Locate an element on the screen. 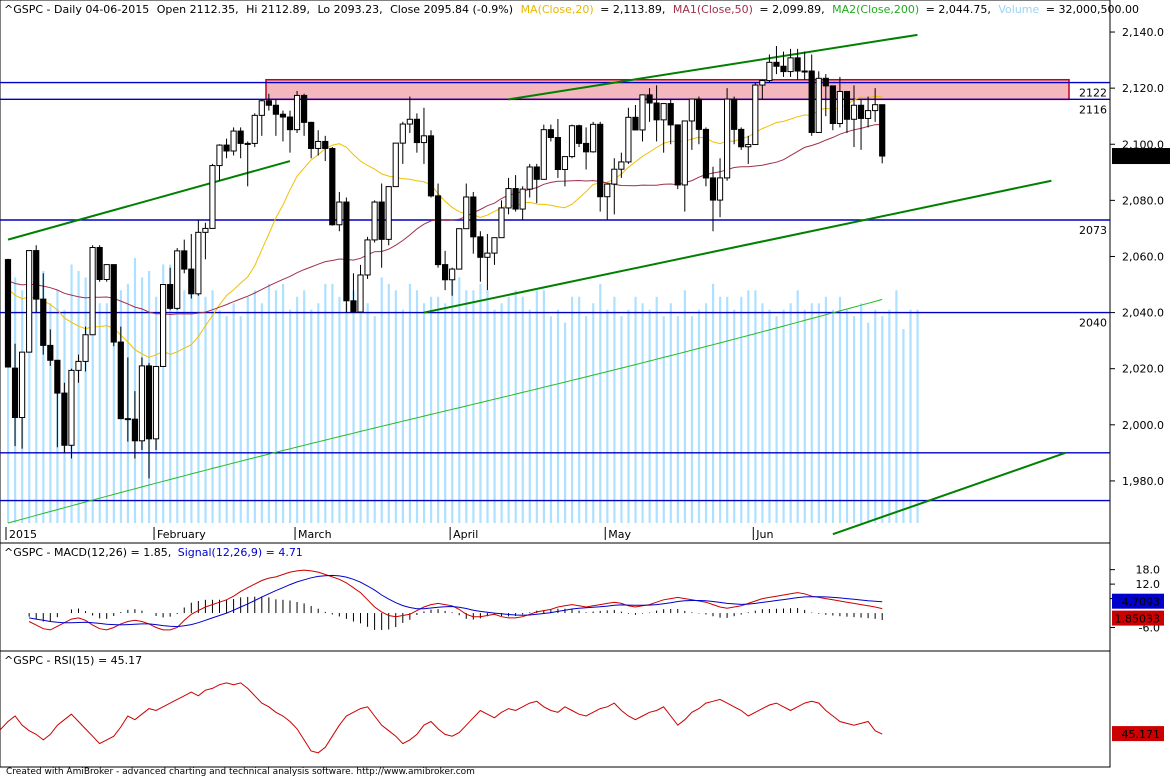 This screenshot has height=781, width=1171. price-tick-label: 2,020.0 is located at coordinates (1143, 369).